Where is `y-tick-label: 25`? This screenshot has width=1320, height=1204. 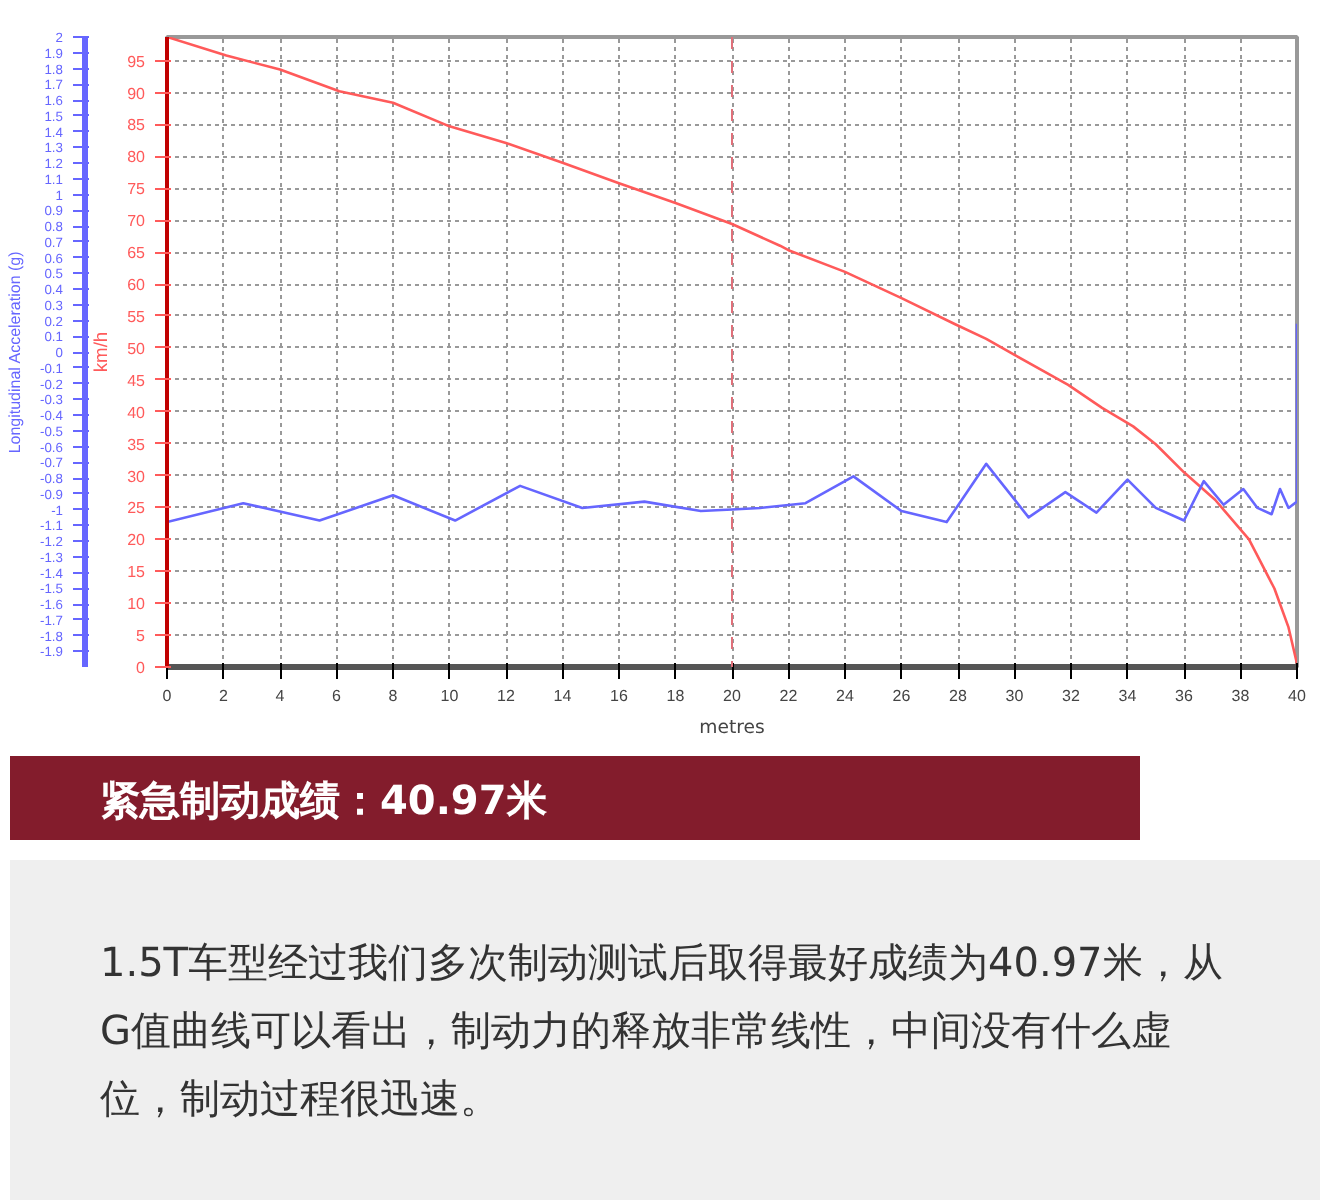
y-tick-label: 25 is located at coordinates (137, 508).